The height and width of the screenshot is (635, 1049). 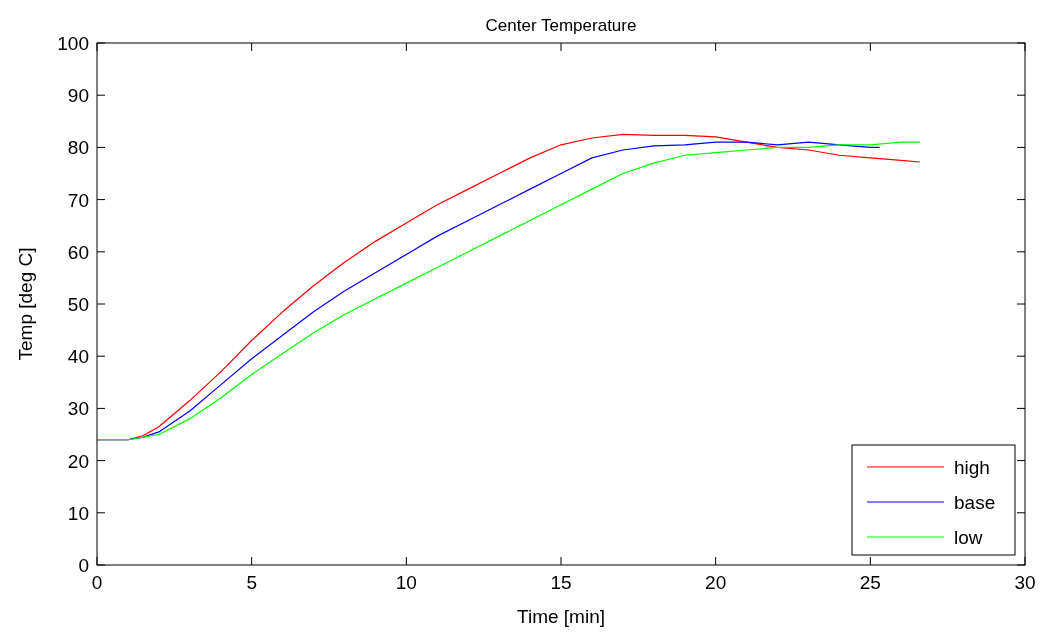 What do you see at coordinates (78, 304) in the screenshot?
I see `y-tick-label: 50` at bounding box center [78, 304].